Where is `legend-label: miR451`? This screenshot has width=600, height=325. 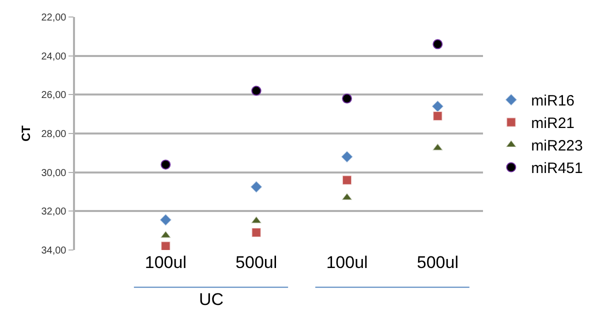 legend-label: miR451 is located at coordinates (557, 169).